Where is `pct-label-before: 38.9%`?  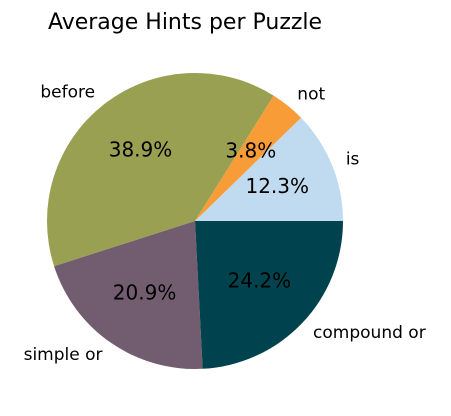
pct-label-before: 38.9% is located at coordinates (141, 149).